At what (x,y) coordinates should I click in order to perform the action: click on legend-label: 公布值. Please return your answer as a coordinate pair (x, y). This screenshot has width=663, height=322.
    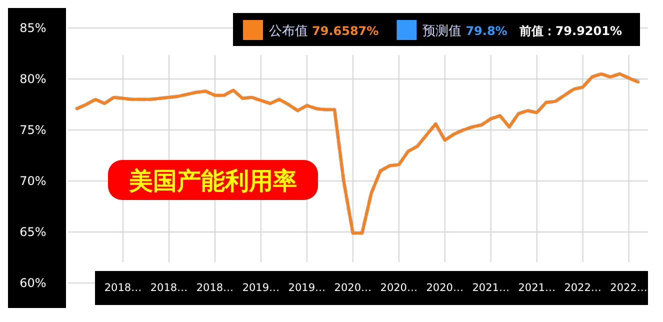
    Looking at the image, I should click on (288, 31).